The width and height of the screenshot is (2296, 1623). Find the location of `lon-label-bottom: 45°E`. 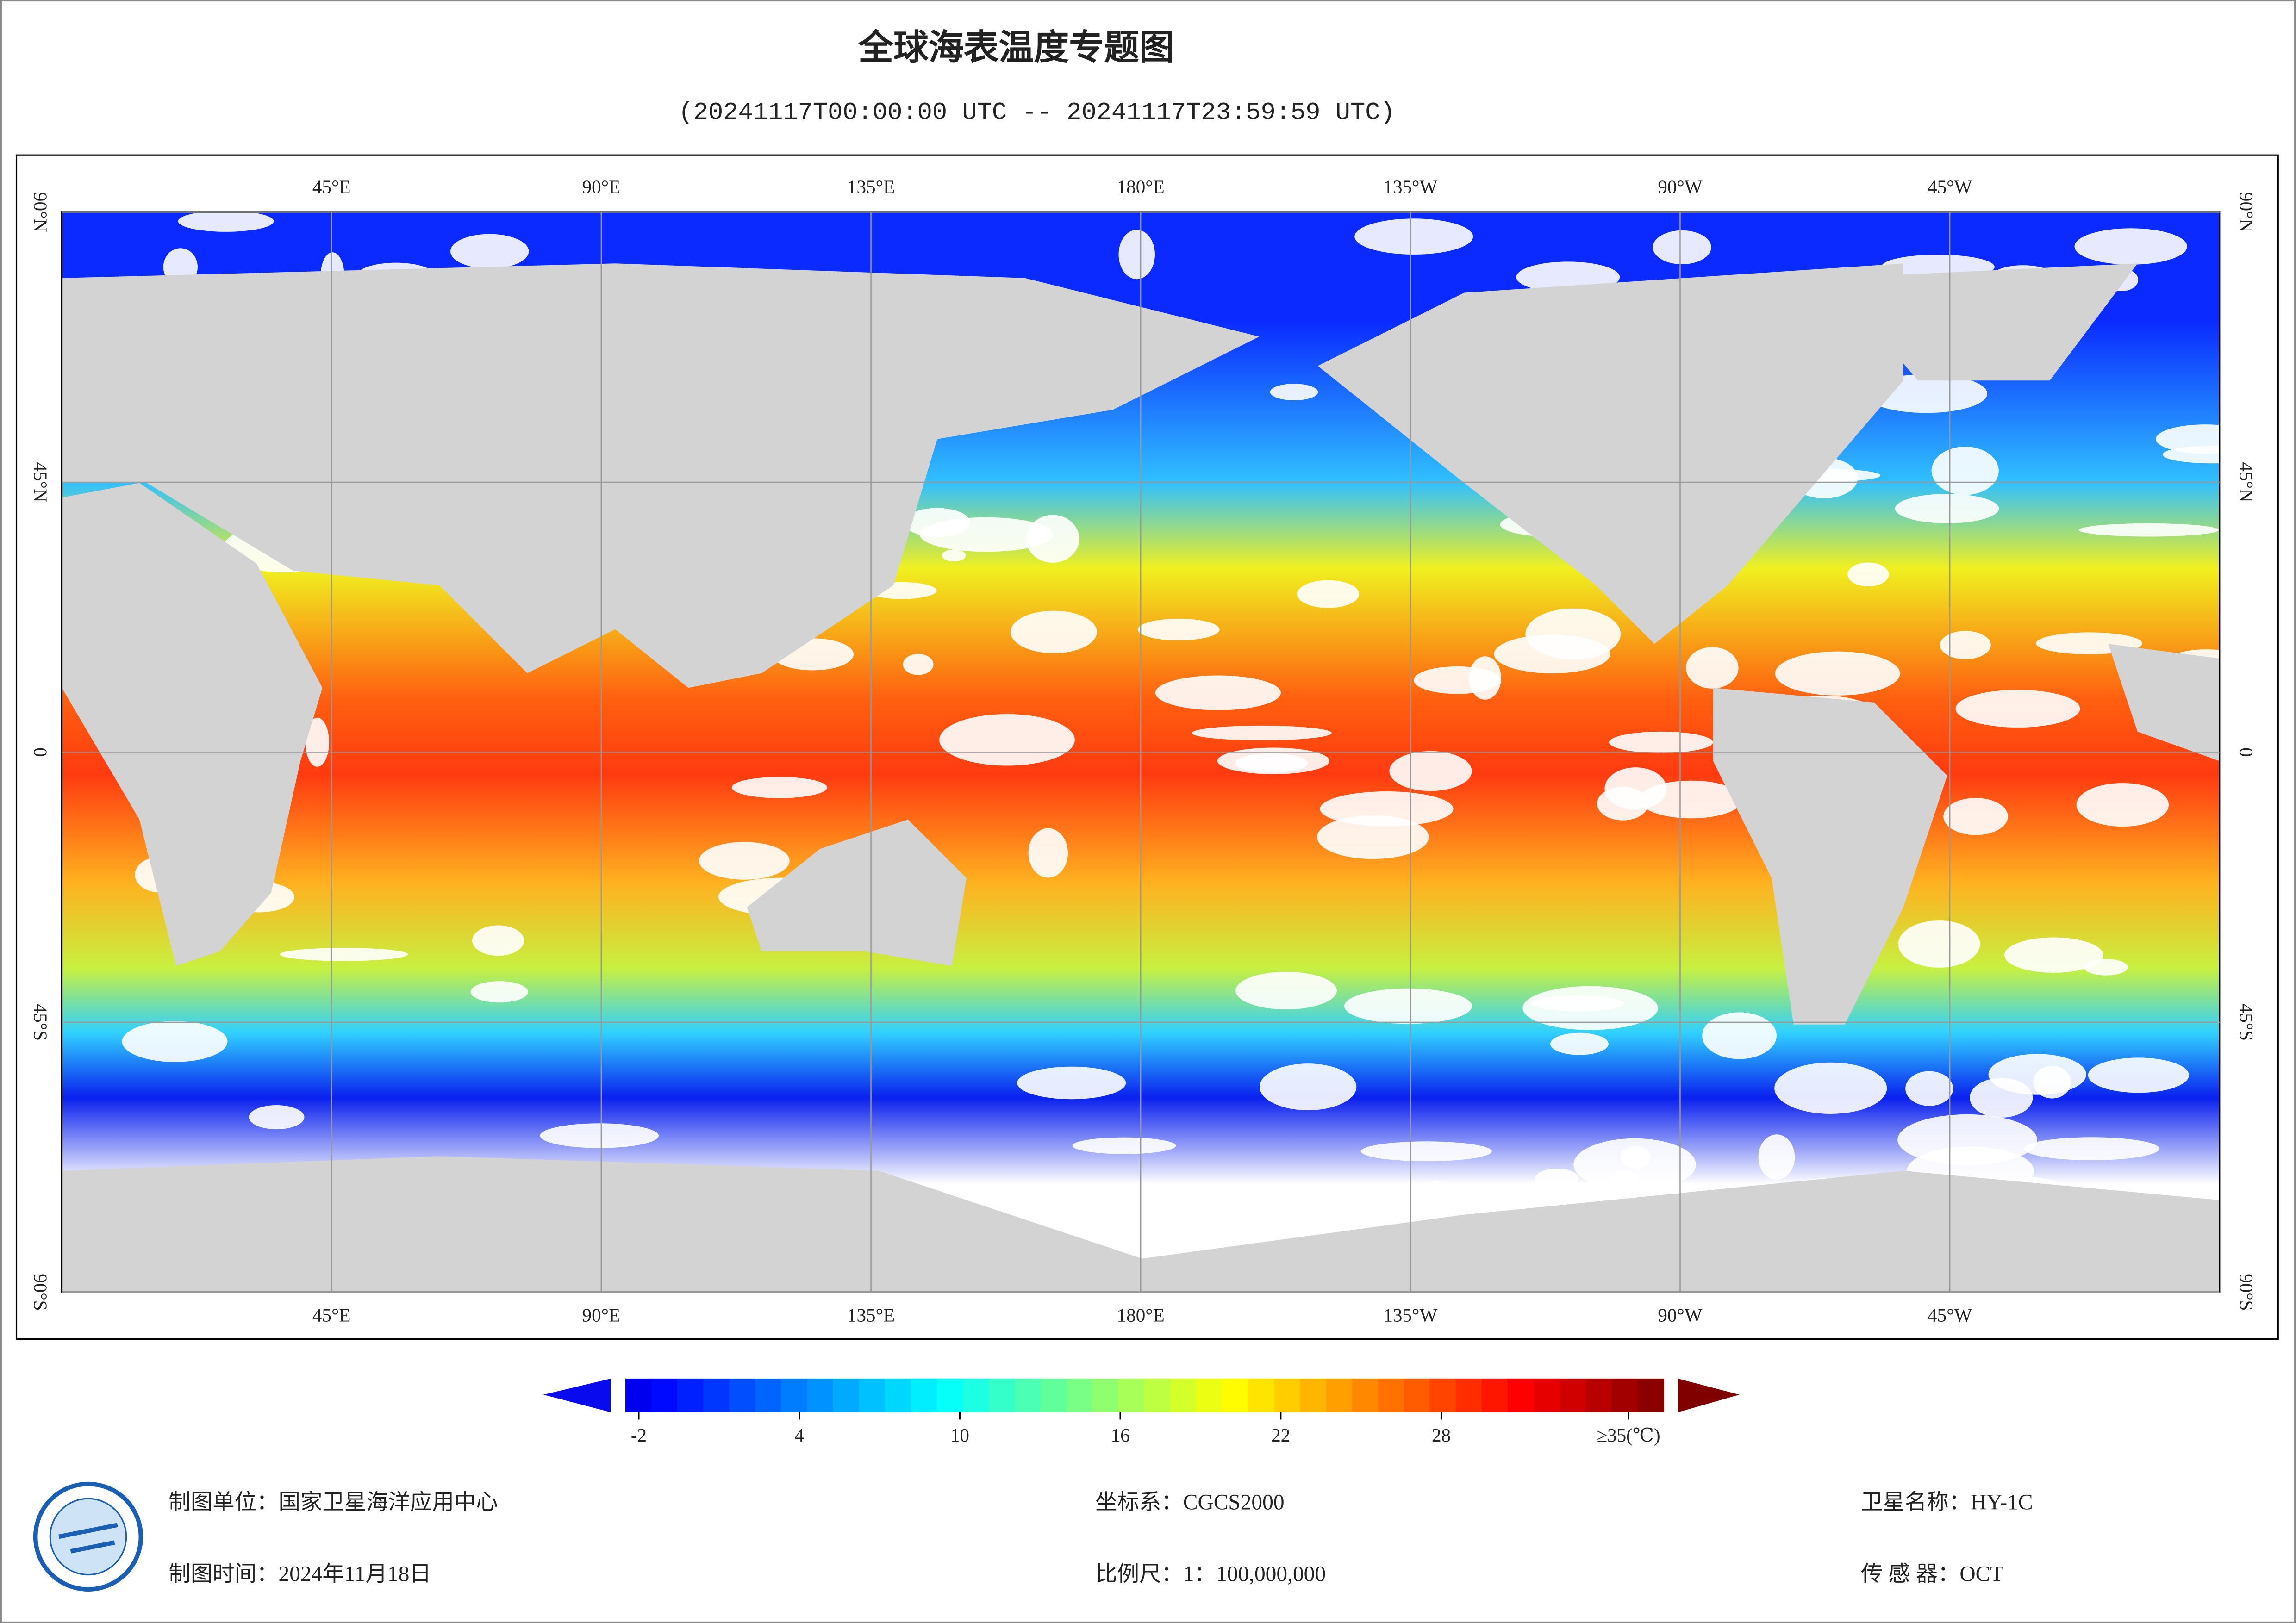

lon-label-bottom: 45°E is located at coordinates (331, 1315).